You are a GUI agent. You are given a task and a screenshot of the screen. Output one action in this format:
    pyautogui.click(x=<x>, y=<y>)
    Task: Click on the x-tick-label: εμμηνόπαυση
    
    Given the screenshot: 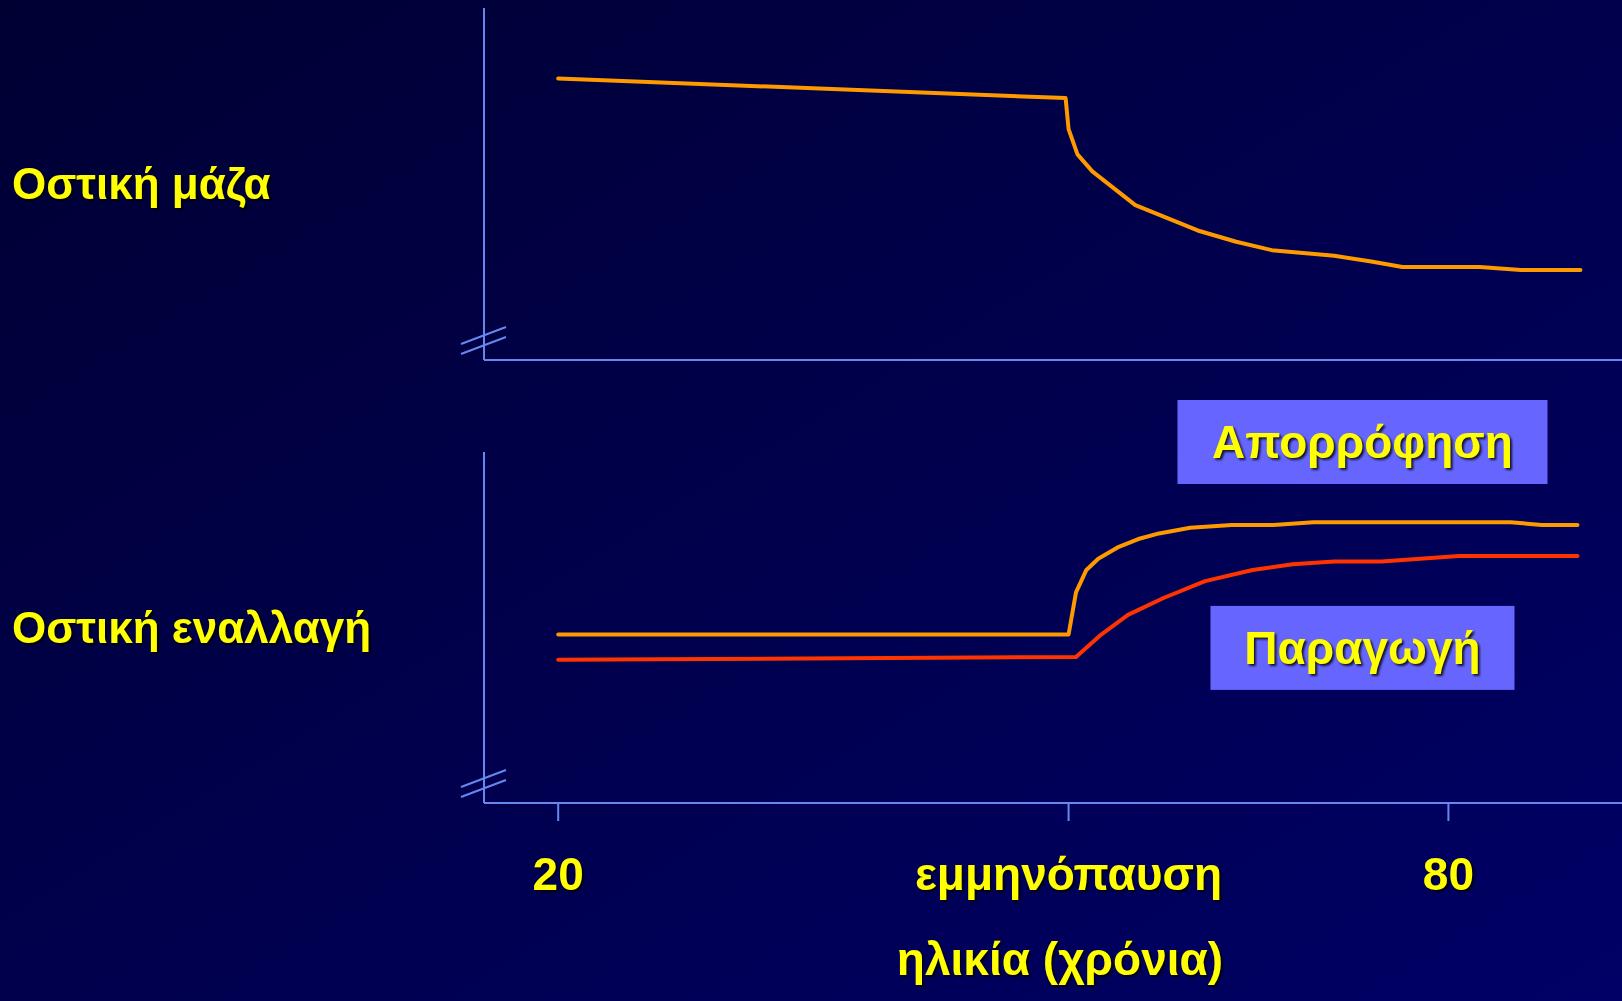 What is the action you would take?
    pyautogui.click(x=1068, y=874)
    